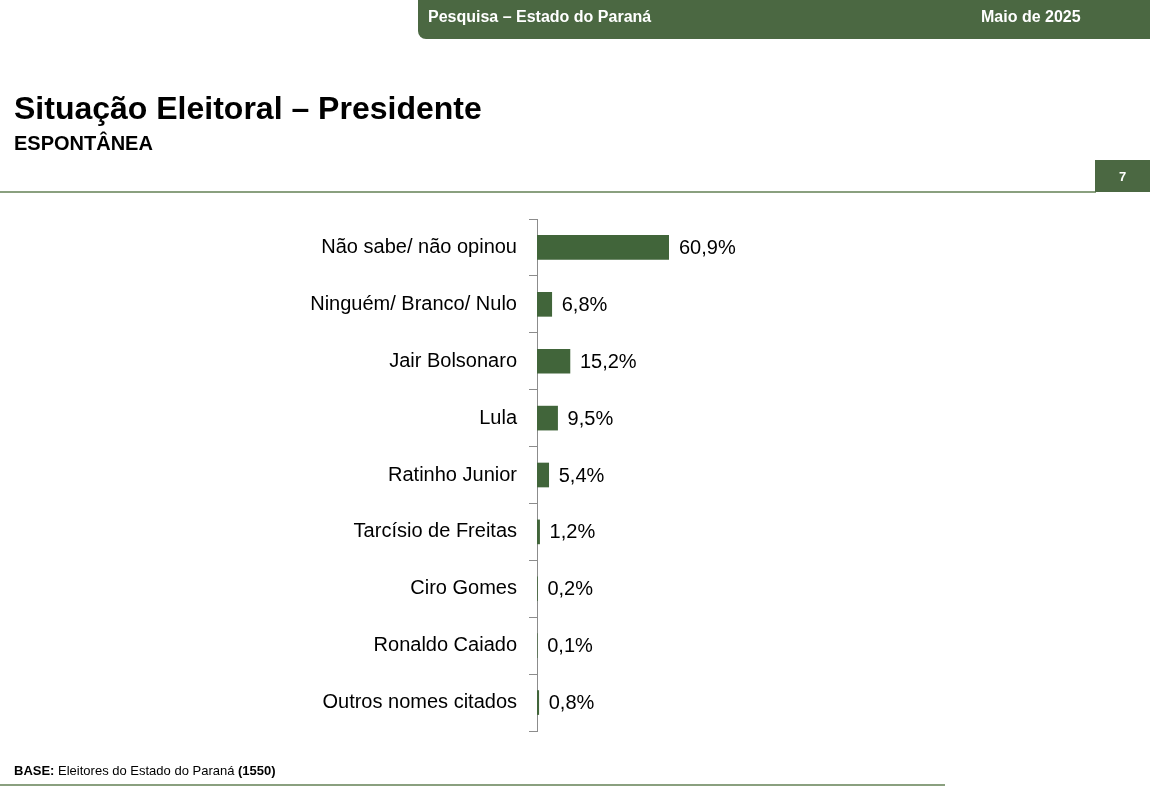  What do you see at coordinates (707, 246) in the screenshot?
I see `data-label: 60,9%` at bounding box center [707, 246].